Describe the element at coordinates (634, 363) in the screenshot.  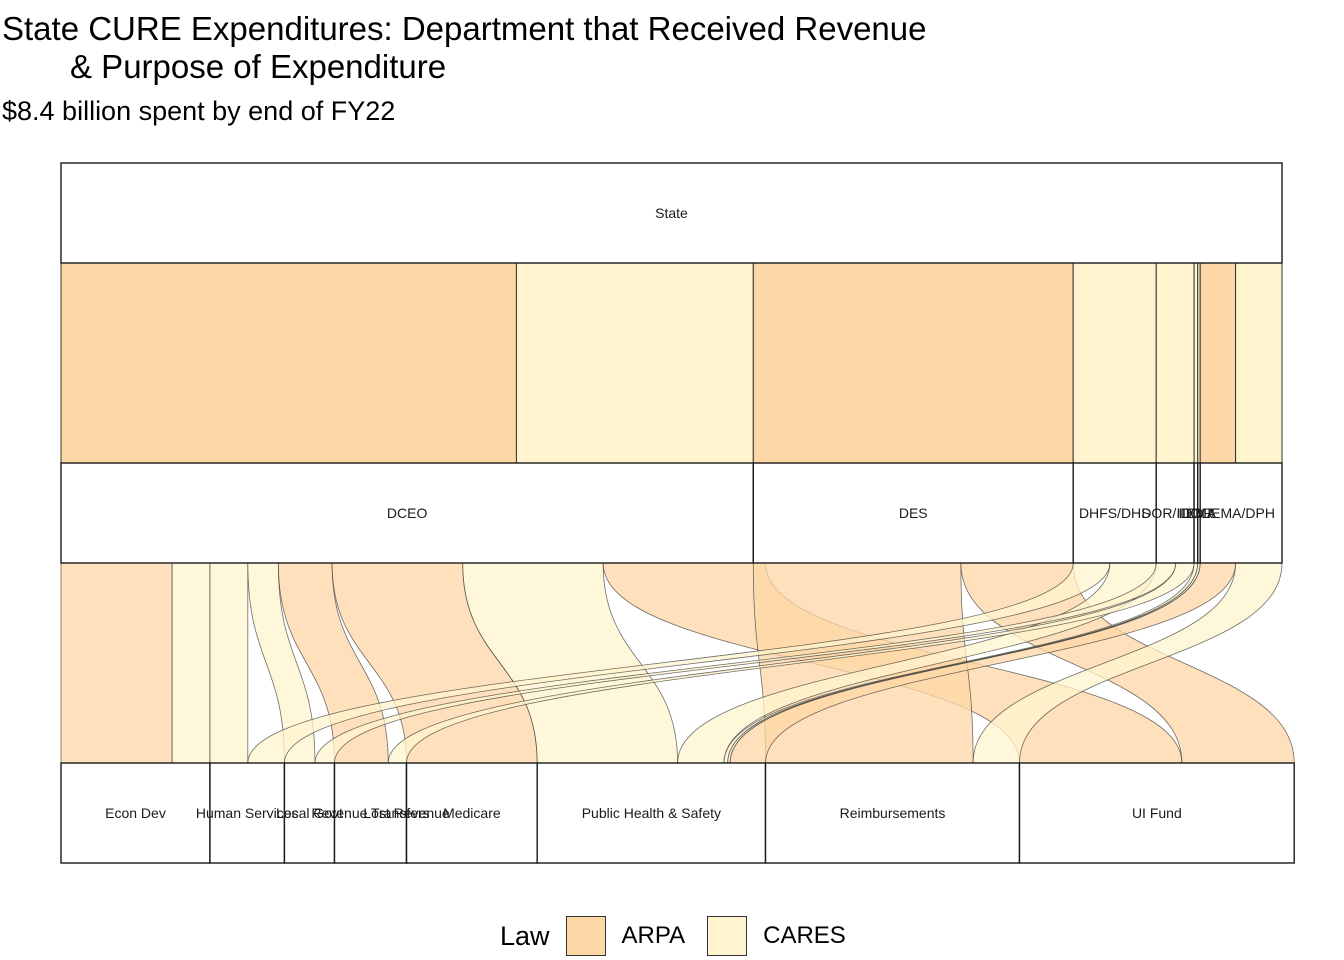
I see `flow-state-dceo-cares` at that location.